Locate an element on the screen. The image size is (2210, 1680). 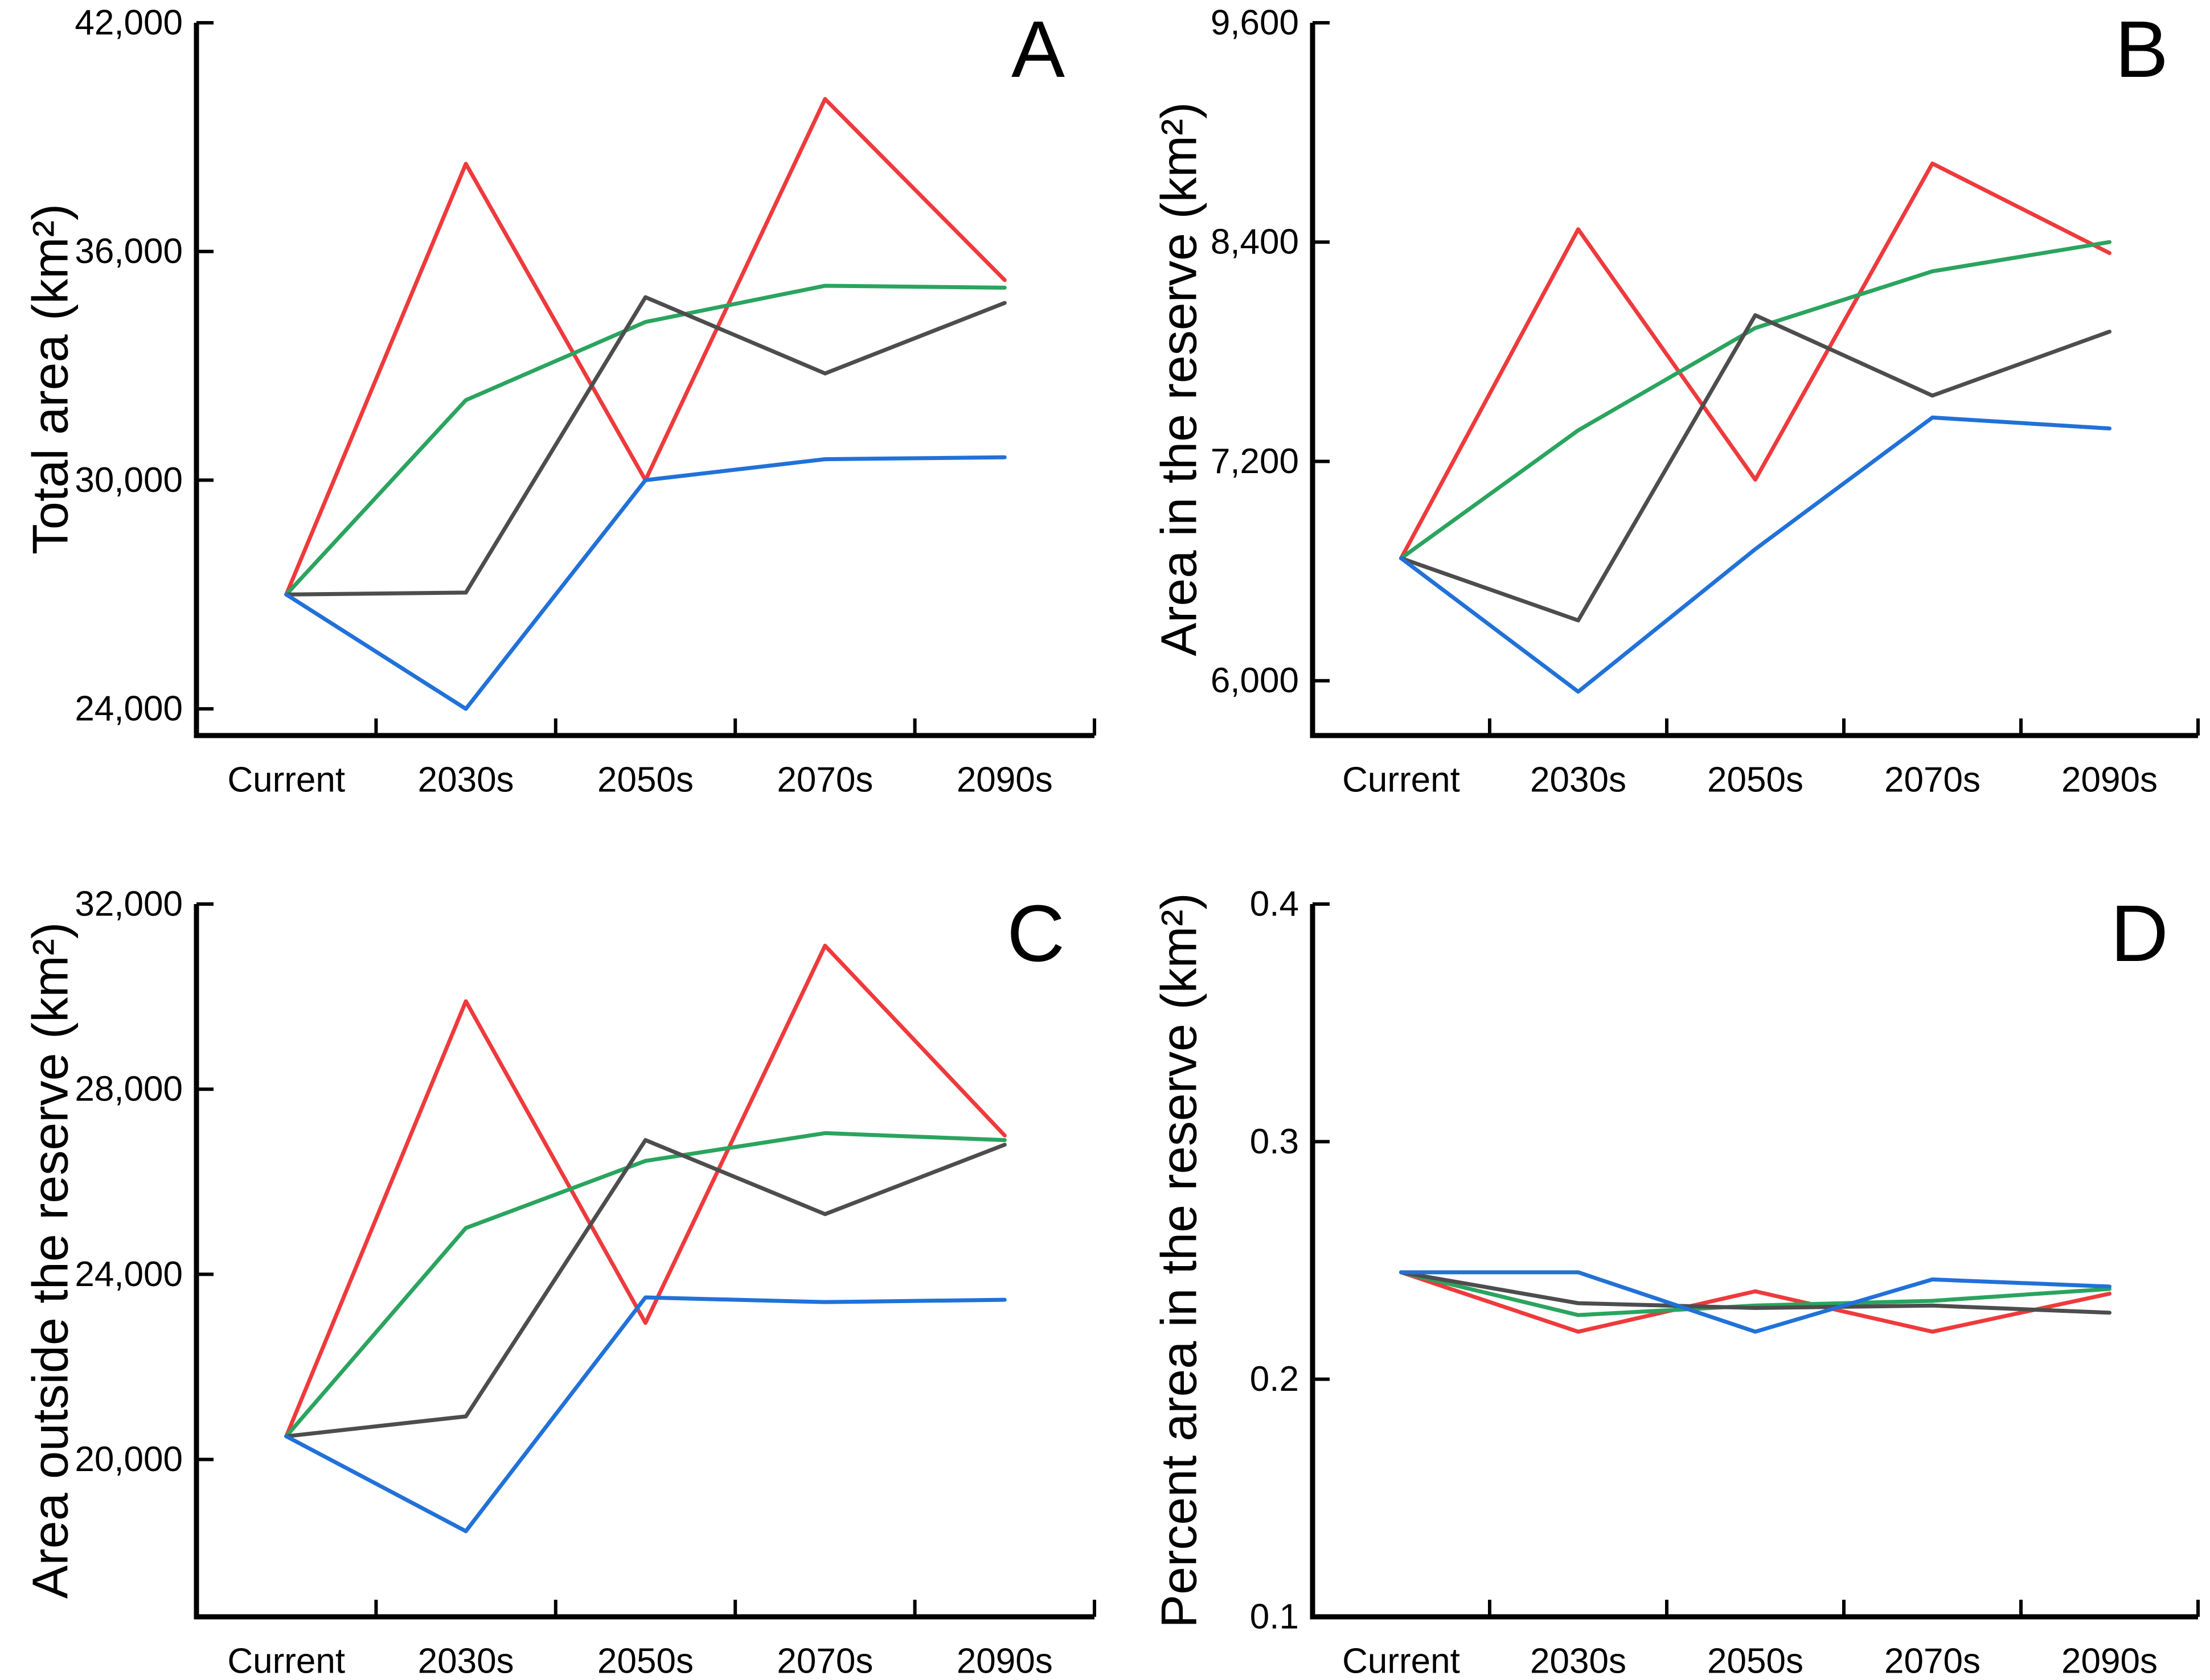
panel-b-series-green-line is located at coordinates (1755, 400).